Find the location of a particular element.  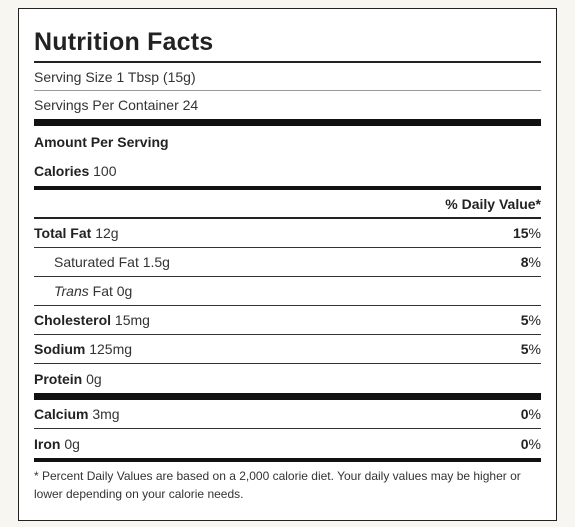

nutrient-row-protein: Protein 0g is located at coordinates (287, 378).